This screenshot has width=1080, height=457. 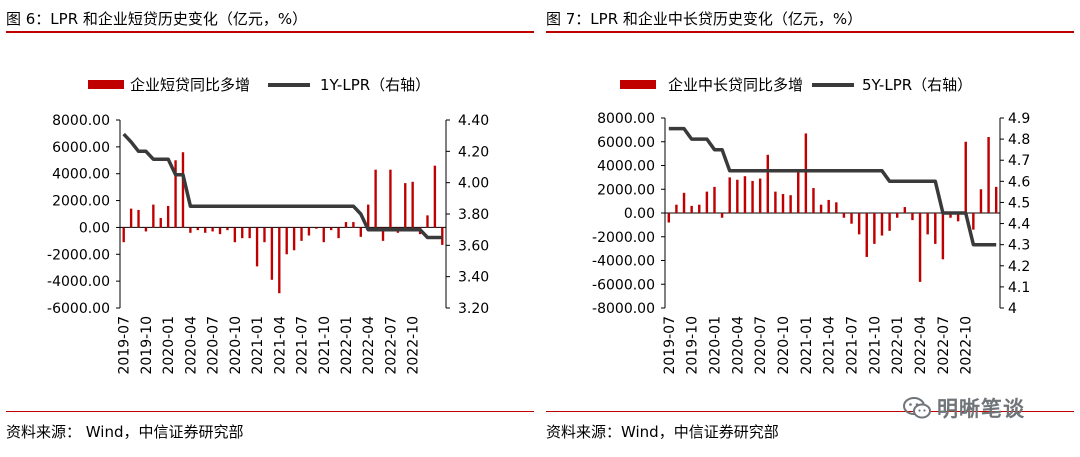 I want to click on right-tick-label: 4.2, so click(x=1019, y=267).